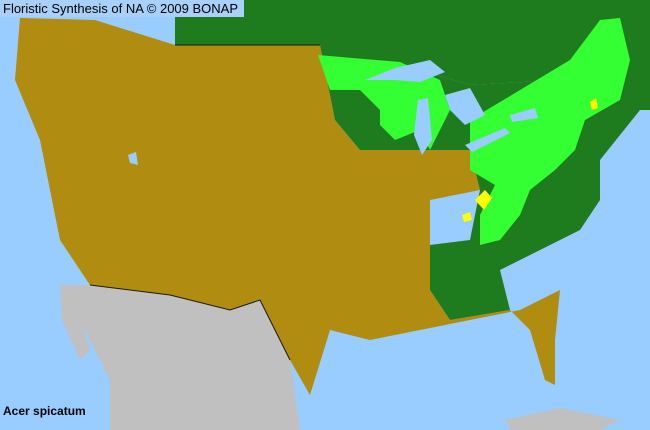  Describe the element at coordinates (524, 115) in the screenshot. I see `lake-ontario` at that location.